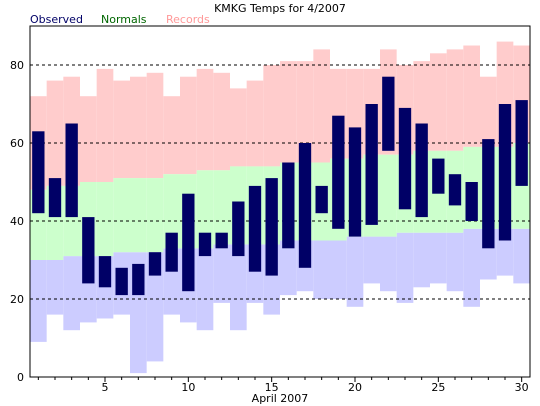 The image size is (540, 406). Describe the element at coordinates (280, 8) in the screenshot. I see `chart-title: KMKG Temps for 4/2007` at that location.